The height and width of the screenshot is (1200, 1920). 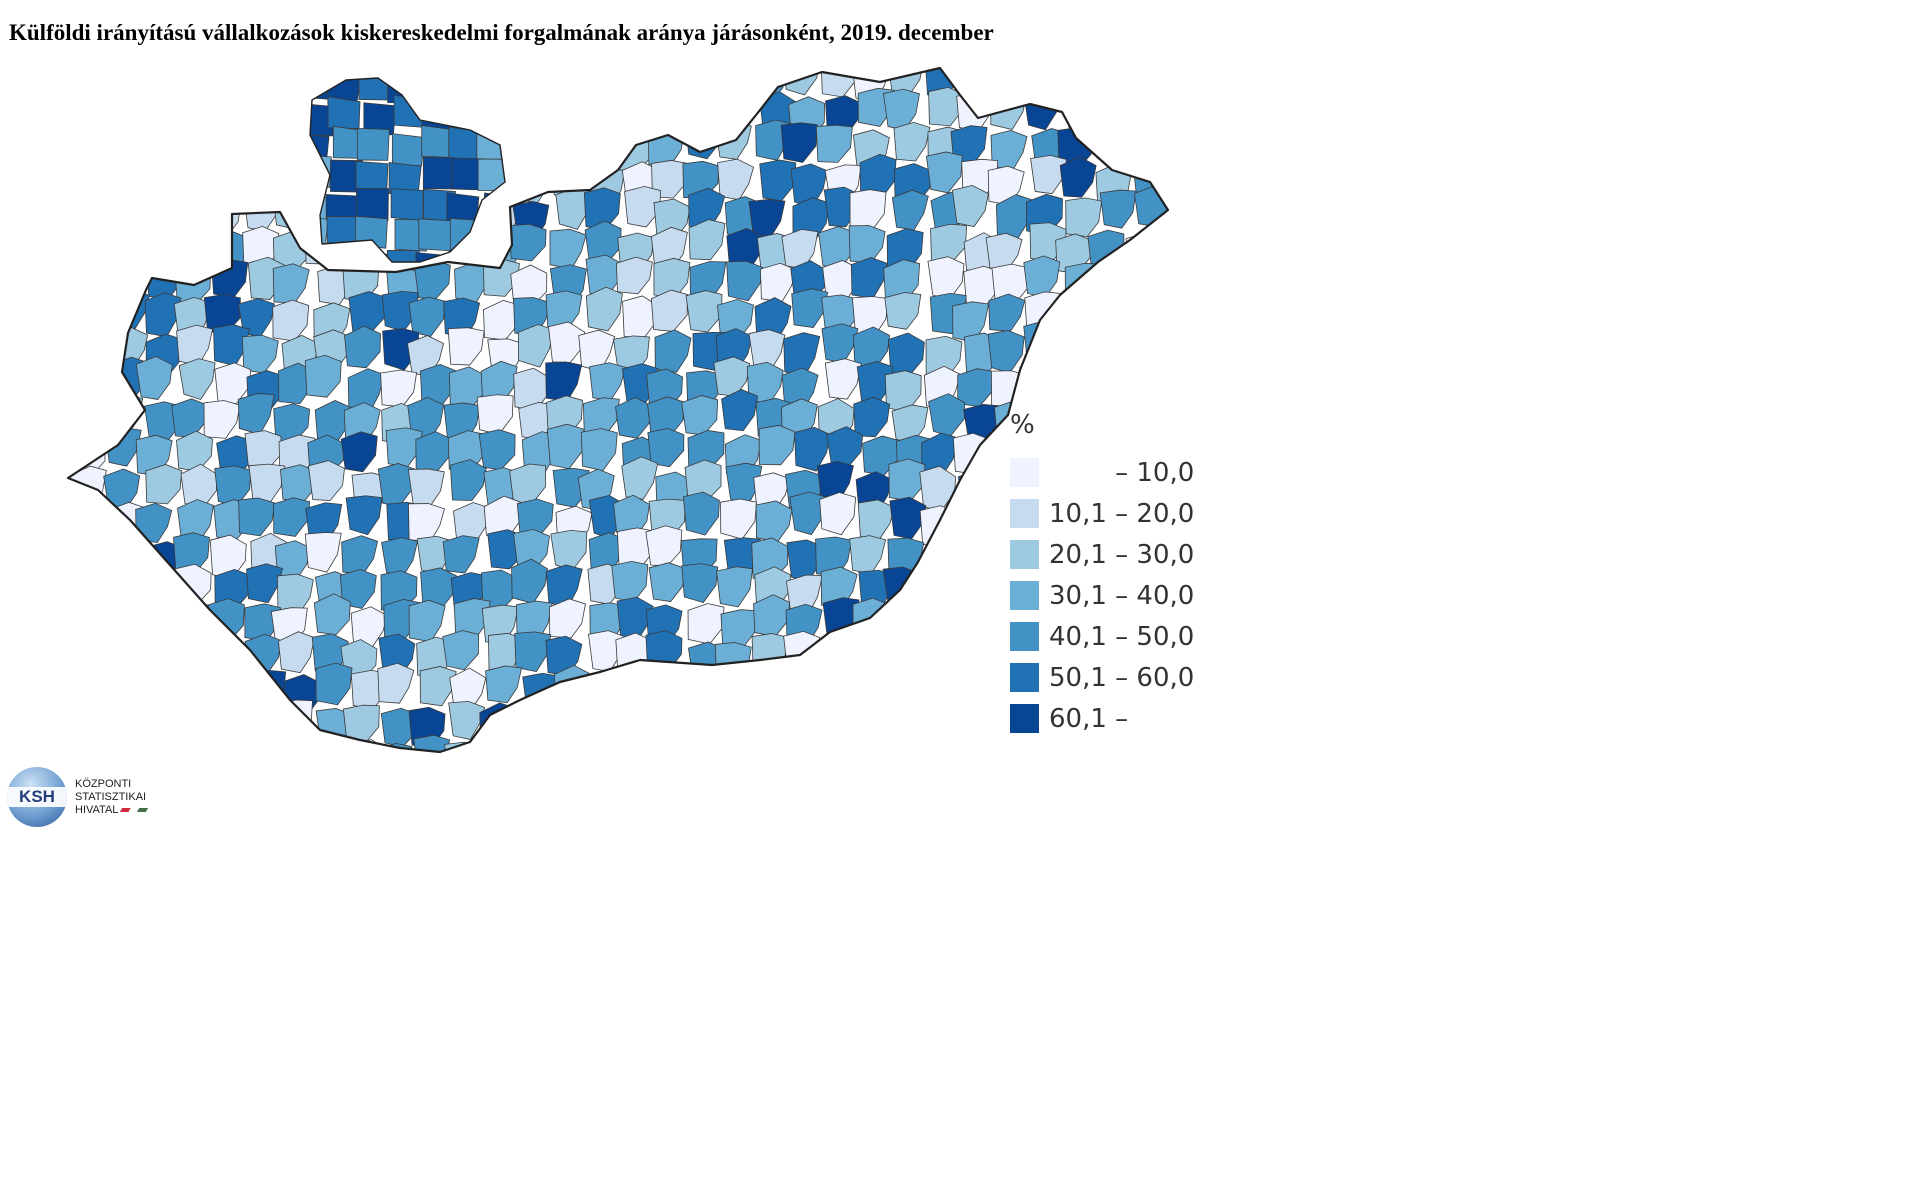 I want to click on legend-label: 10,1 – 20,0, so click(x=1122, y=513).